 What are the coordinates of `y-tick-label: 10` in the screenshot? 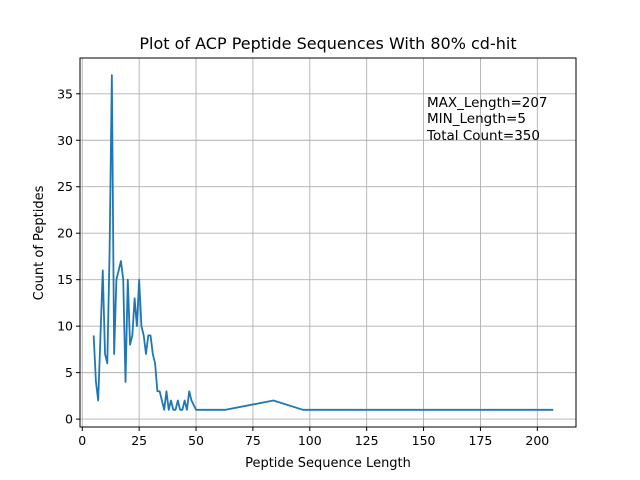 It's located at (65, 326).